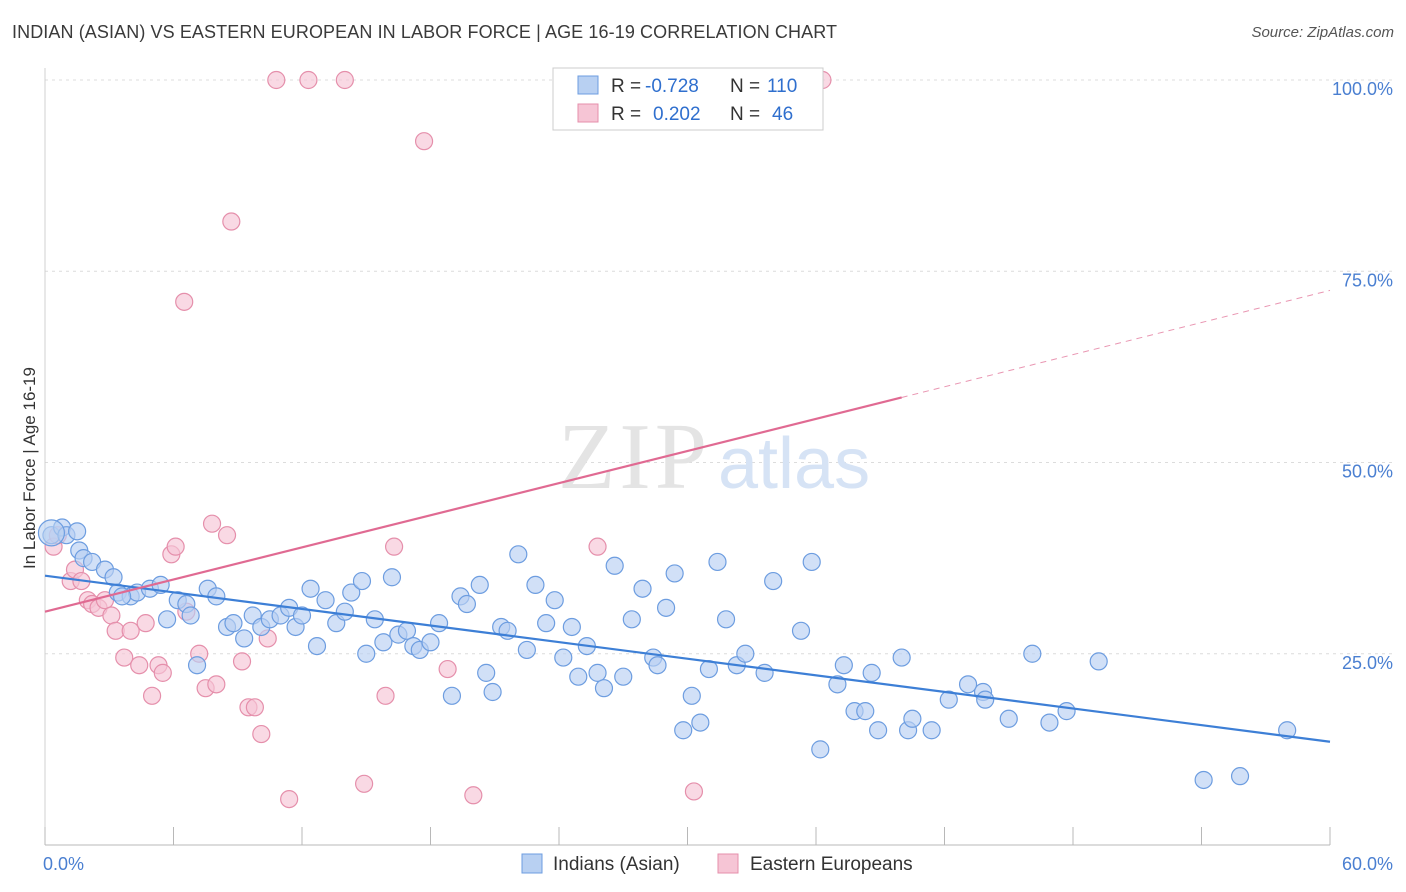 This screenshot has height=892, width=1406. I want to click on y-tick-labels: 25.0% 50.0% 75.0% 100.0%, so click(1362, 376).